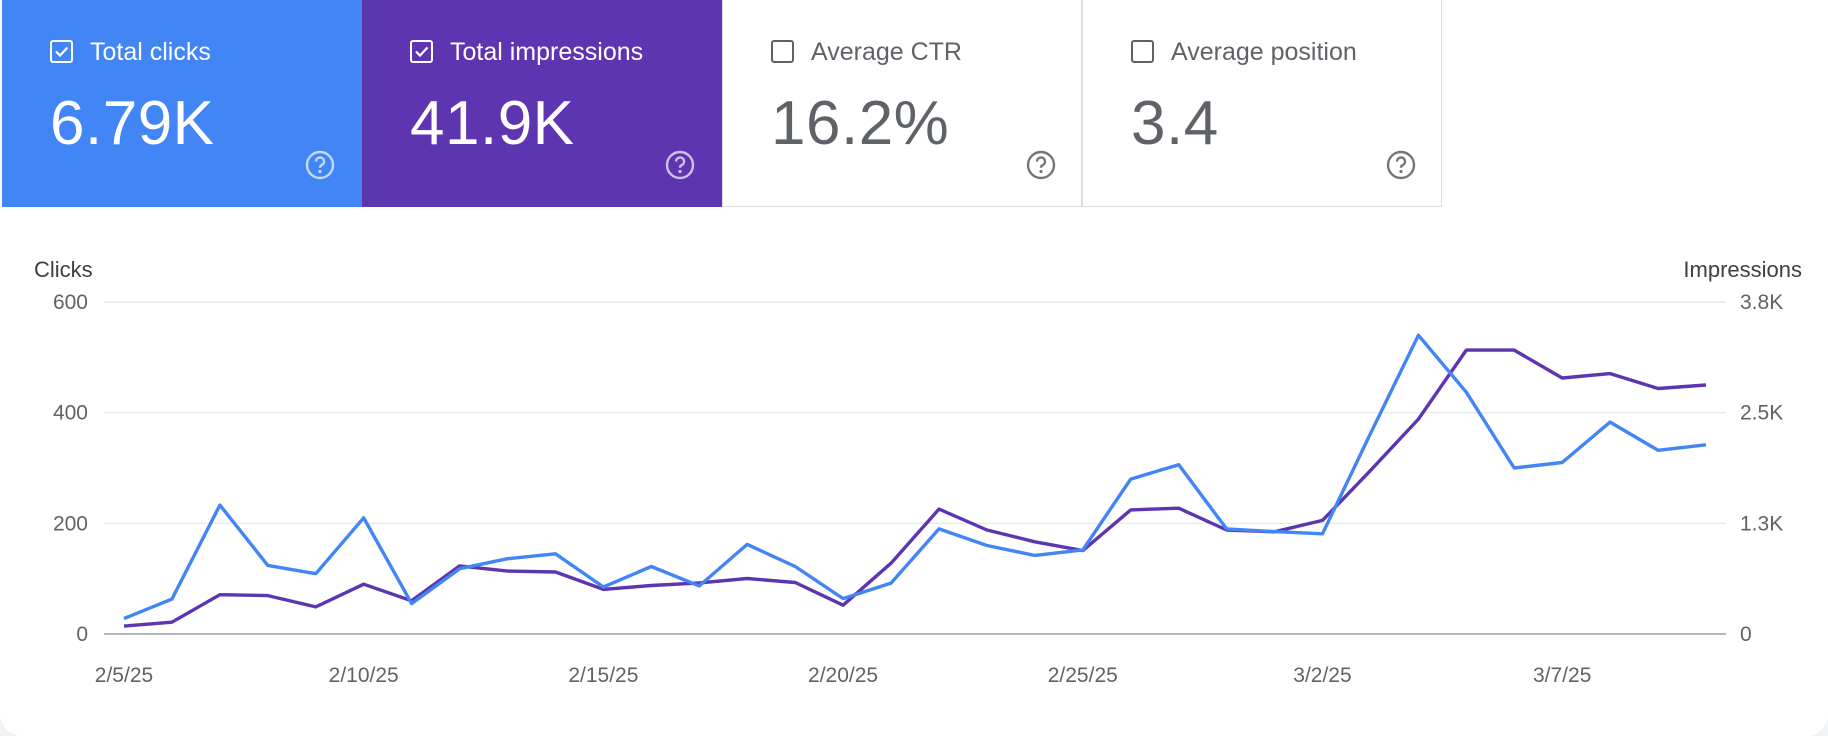 The image size is (1828, 736). What do you see at coordinates (70, 413) in the screenshot?
I see `y-left-tick-label: 400` at bounding box center [70, 413].